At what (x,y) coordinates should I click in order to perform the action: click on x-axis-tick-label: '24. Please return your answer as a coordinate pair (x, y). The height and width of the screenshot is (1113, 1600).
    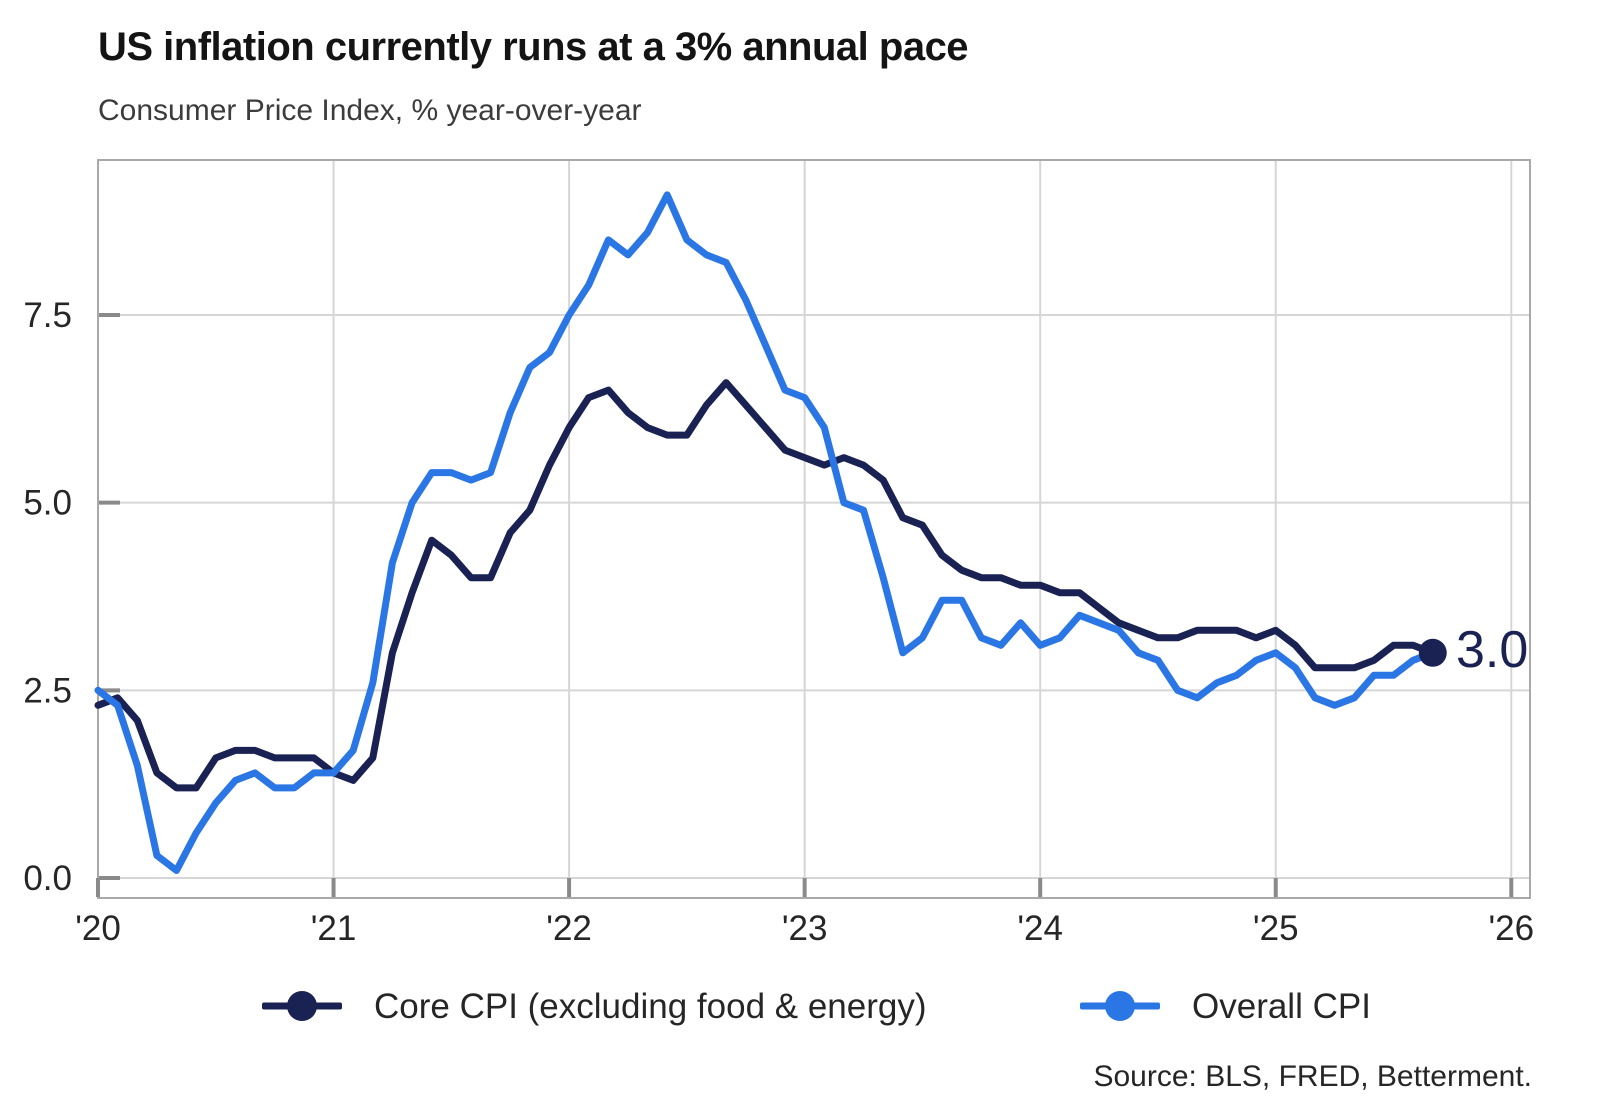
    Looking at the image, I should click on (1040, 928).